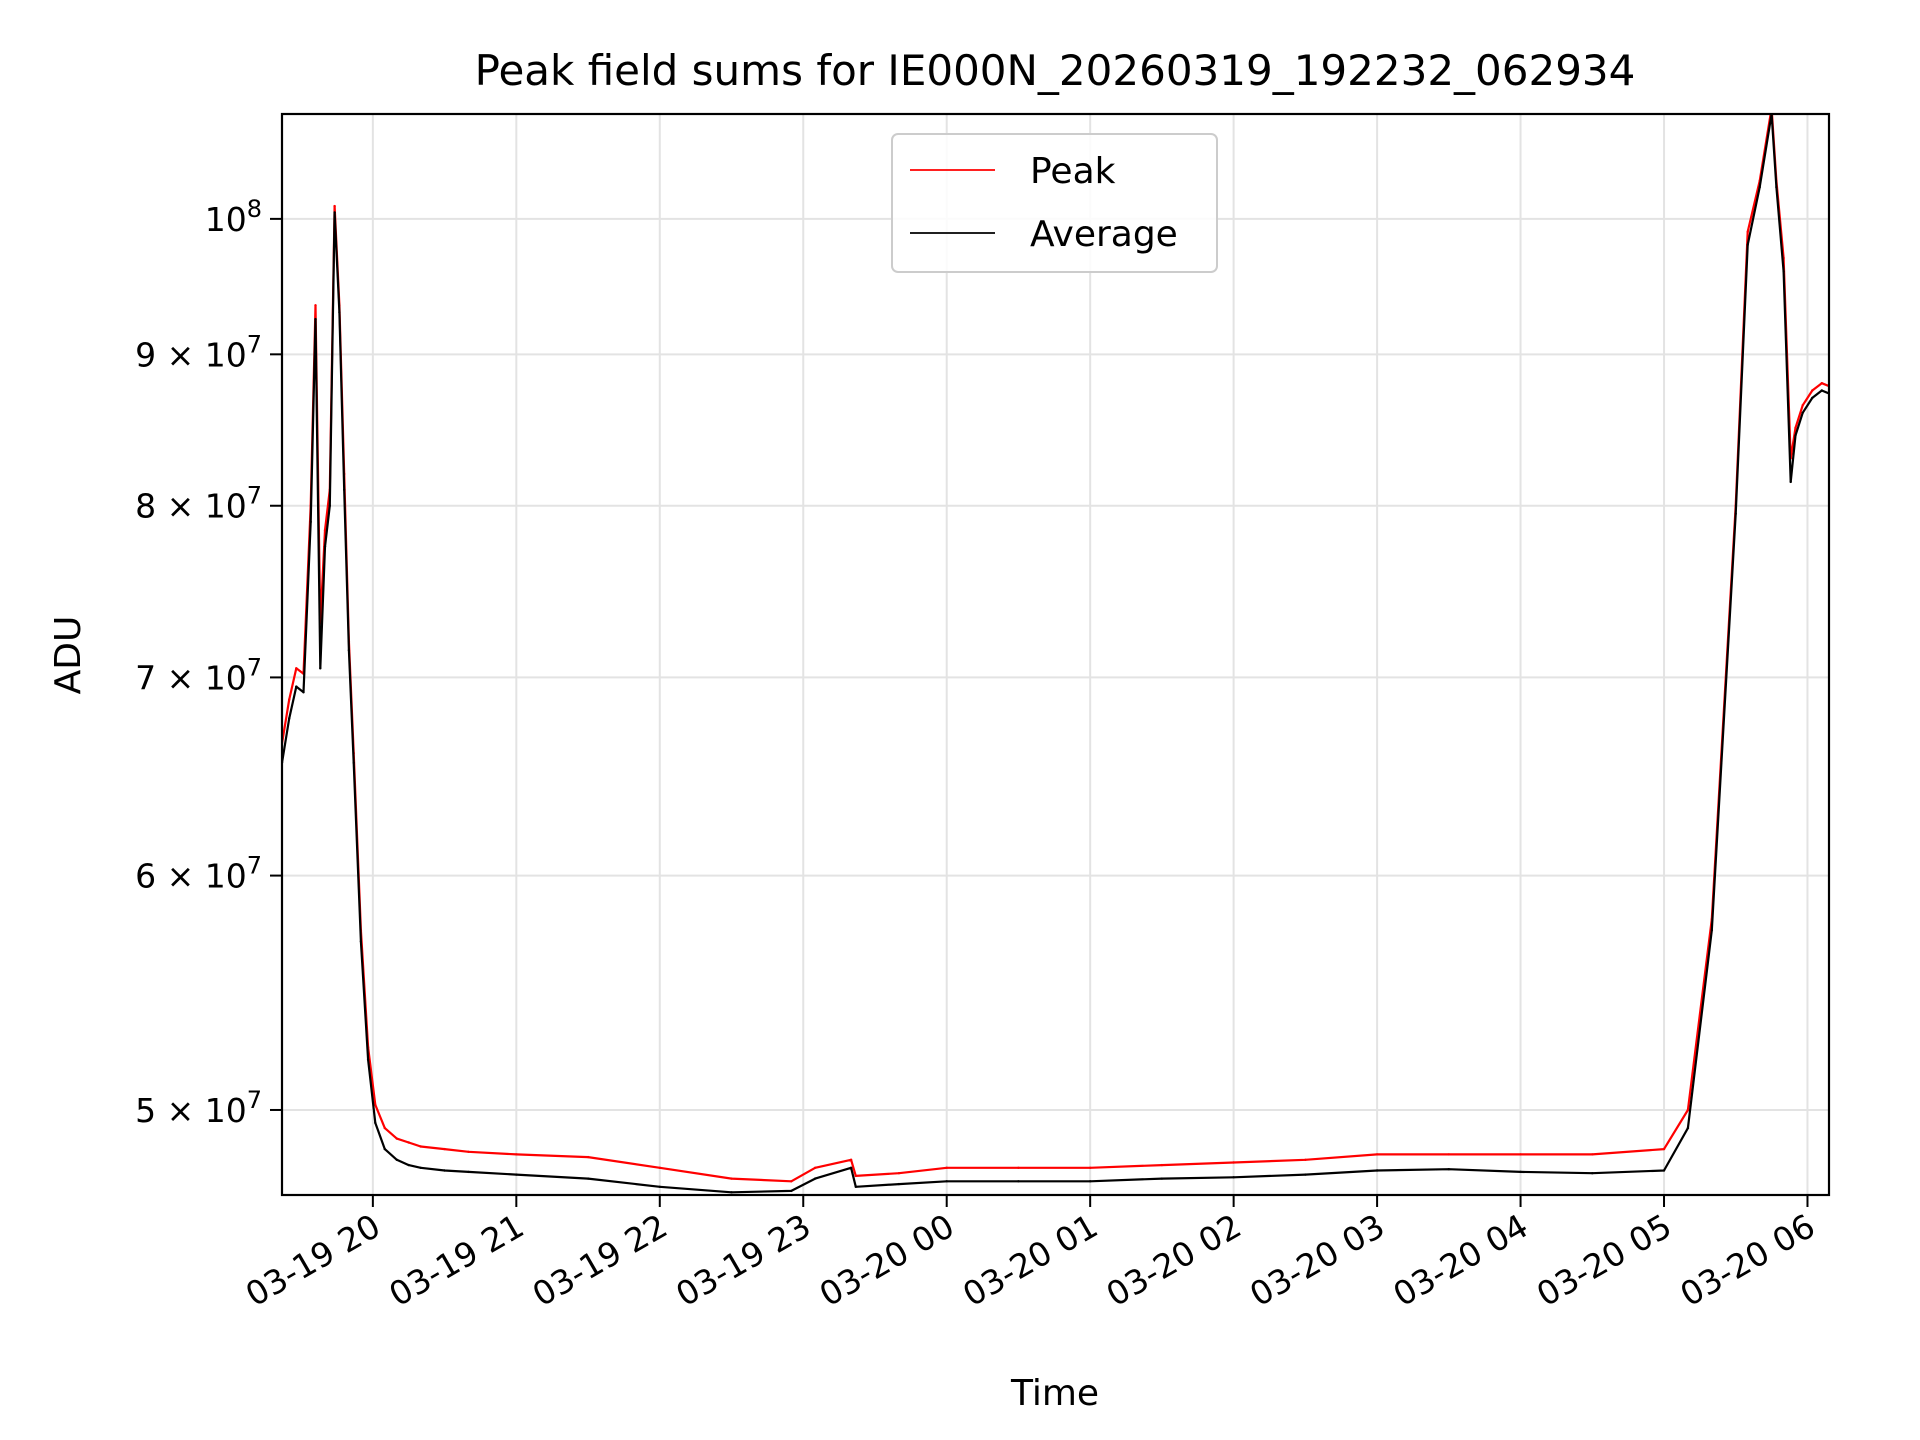 This screenshot has width=1920, height=1440. What do you see at coordinates (198, 504) in the screenshot?
I see `y-tick-label: 8 × 107` at bounding box center [198, 504].